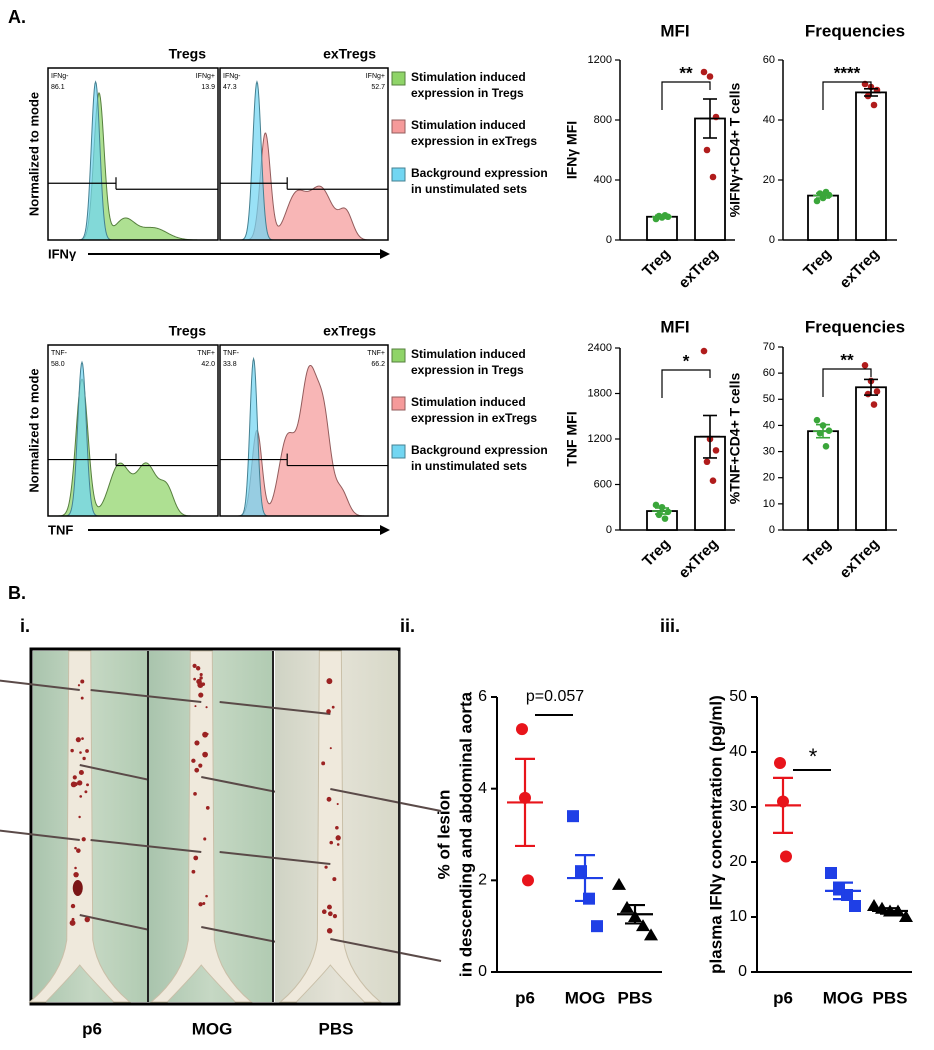 This screenshot has height=1050, width=934. Describe the element at coordinates (469, 189) in the screenshot. I see `legend-label: in unstimulated sets` at that location.